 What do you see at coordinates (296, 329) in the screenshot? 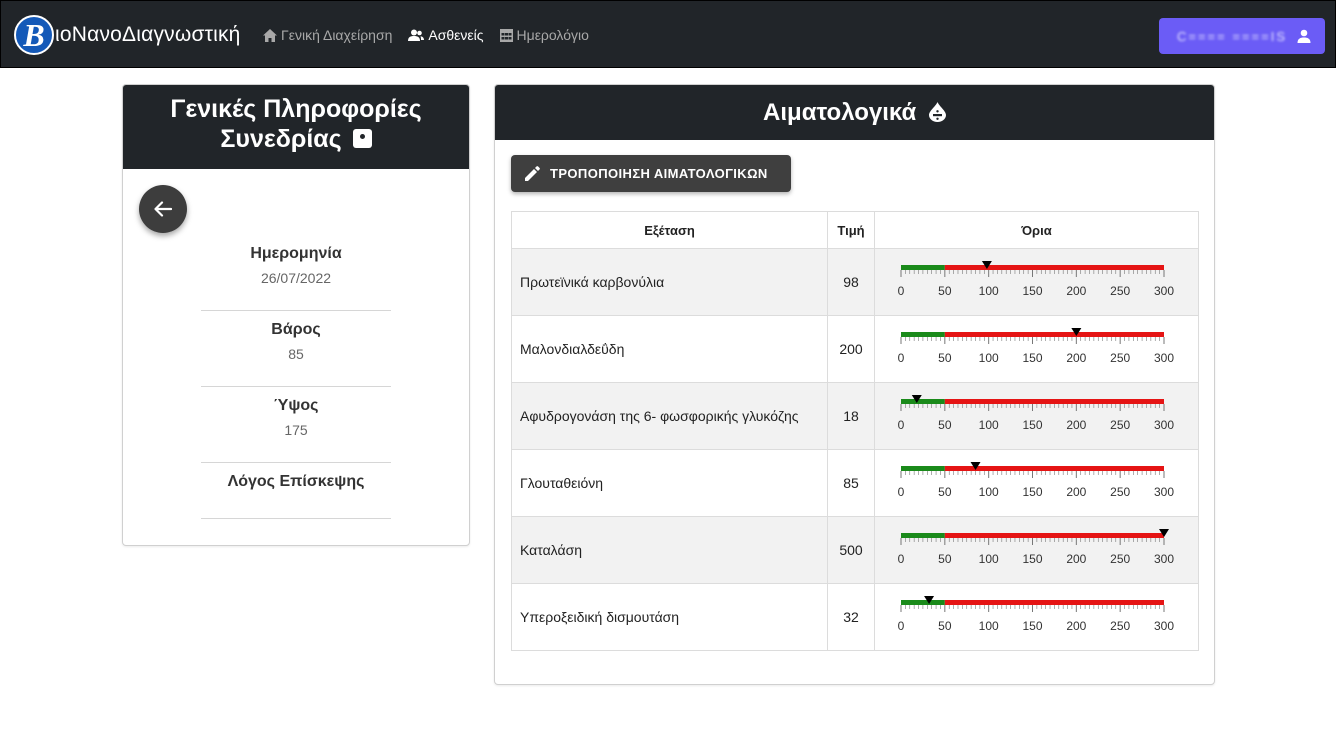
I see `field-label: Βάρος` at bounding box center [296, 329].